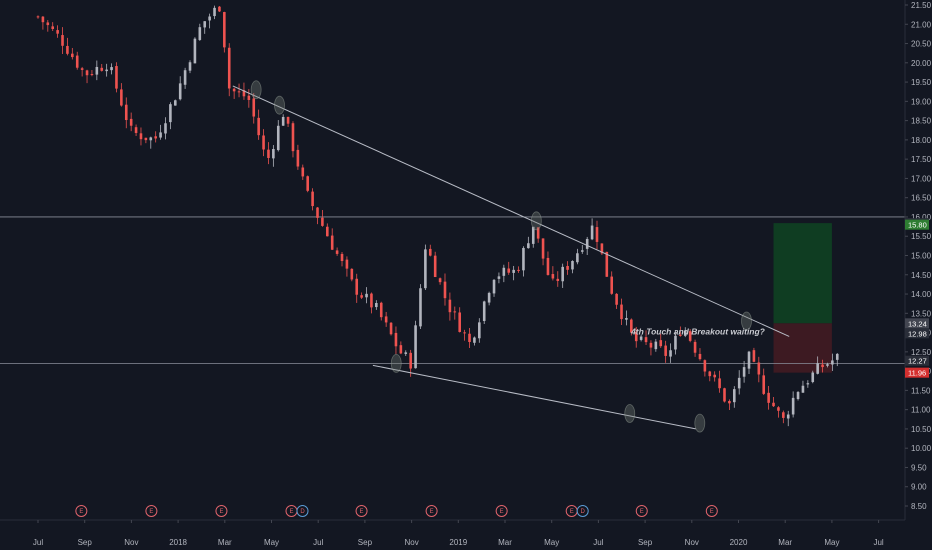 This screenshot has height=550, width=932. I want to click on y-tick-label: 20.50, so click(921, 44).